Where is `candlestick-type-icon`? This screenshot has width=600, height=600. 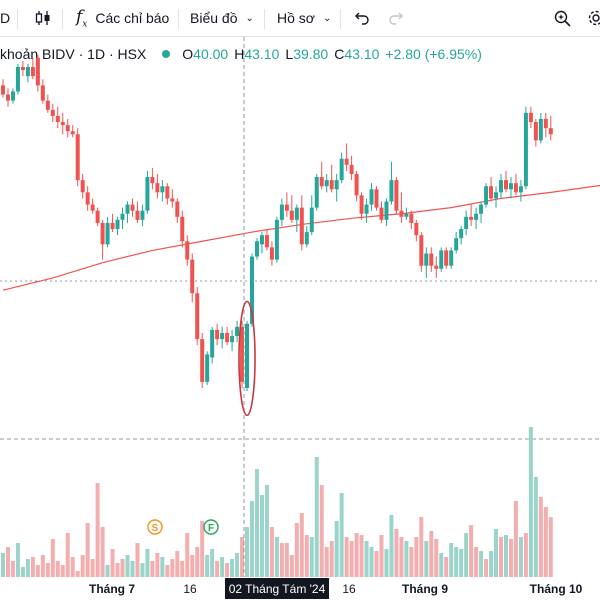
candlestick-type-icon is located at coordinates (43, 18).